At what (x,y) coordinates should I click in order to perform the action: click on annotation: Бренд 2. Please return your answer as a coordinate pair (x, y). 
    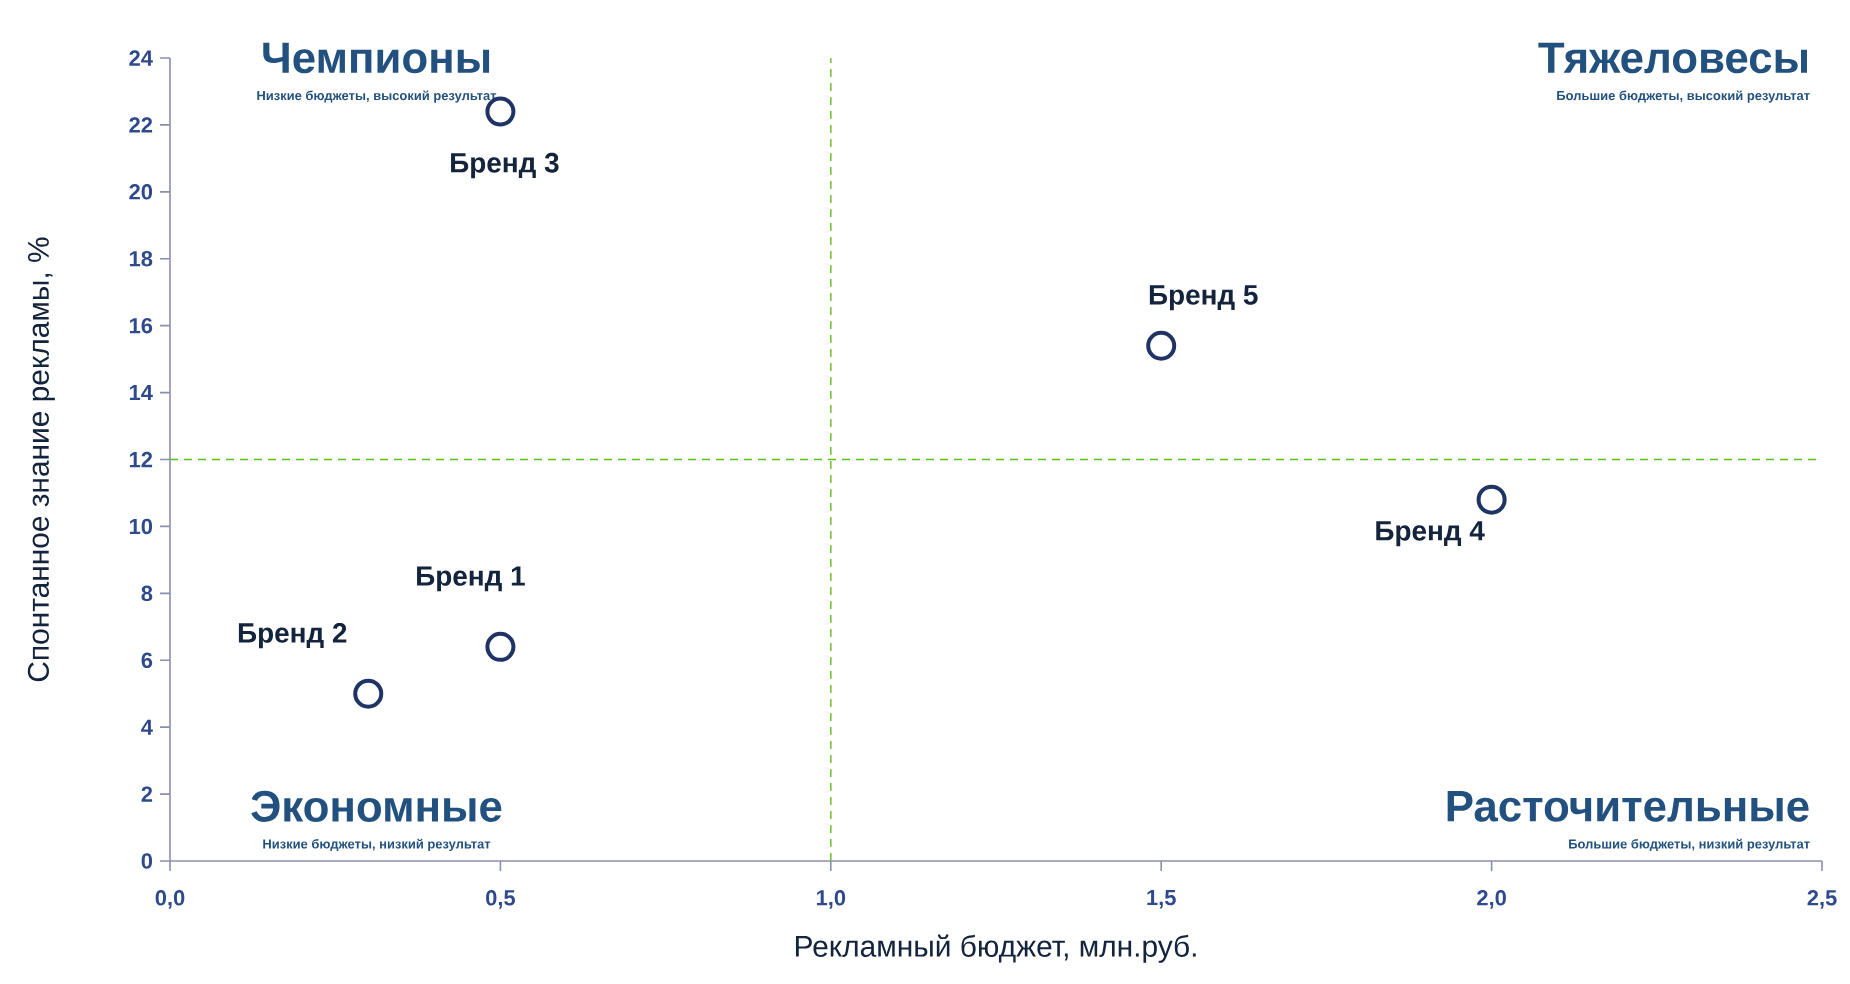
    Looking at the image, I should click on (292, 636).